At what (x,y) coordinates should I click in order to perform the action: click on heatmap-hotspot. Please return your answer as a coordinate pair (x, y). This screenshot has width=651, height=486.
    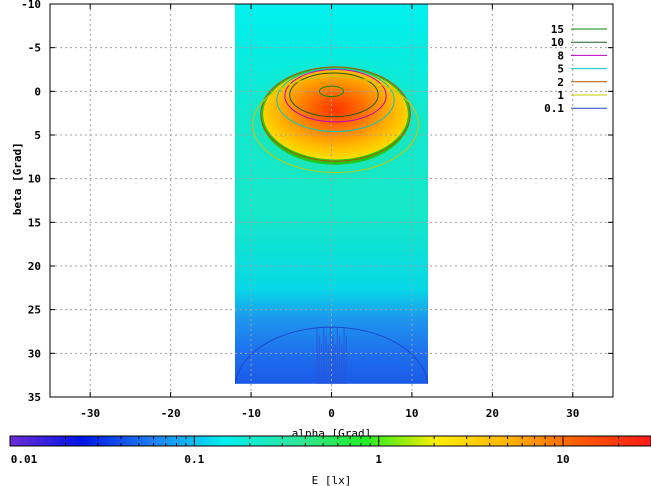
    Looking at the image, I should click on (335, 114).